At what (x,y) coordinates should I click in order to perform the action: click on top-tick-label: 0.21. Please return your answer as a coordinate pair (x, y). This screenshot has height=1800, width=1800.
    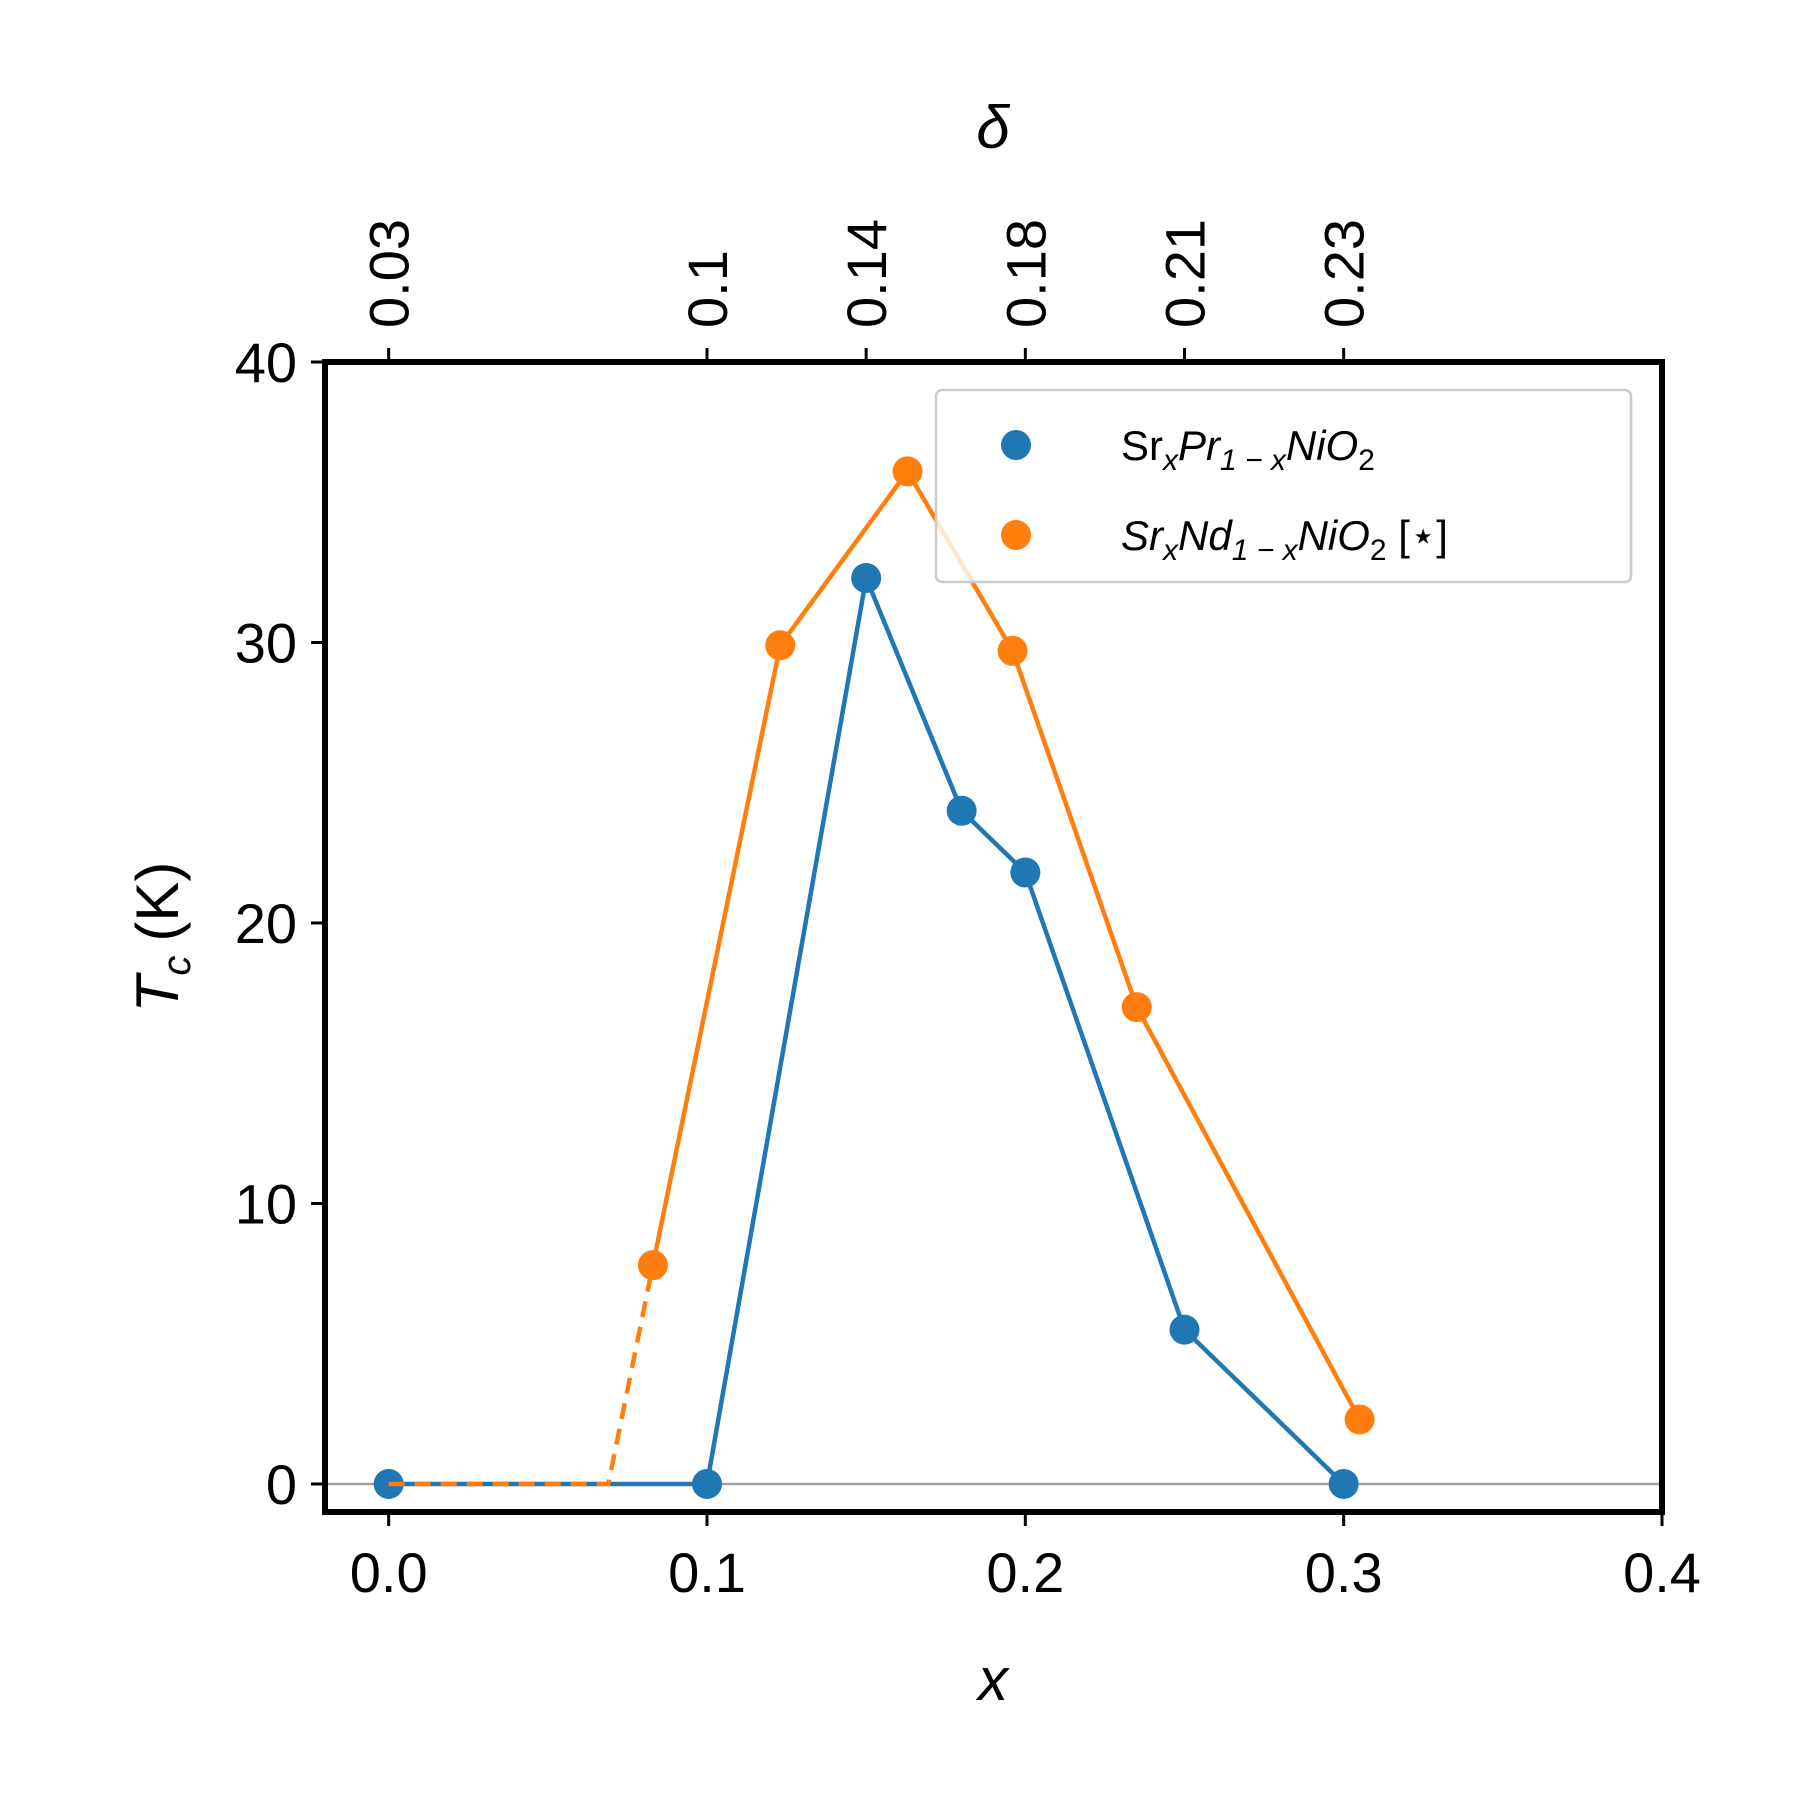
    Looking at the image, I should click on (1185, 273).